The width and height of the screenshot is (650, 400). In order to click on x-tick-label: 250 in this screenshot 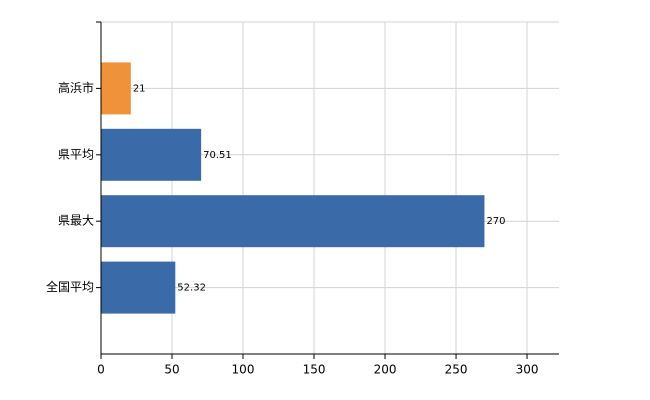, I will do `click(456, 370)`.